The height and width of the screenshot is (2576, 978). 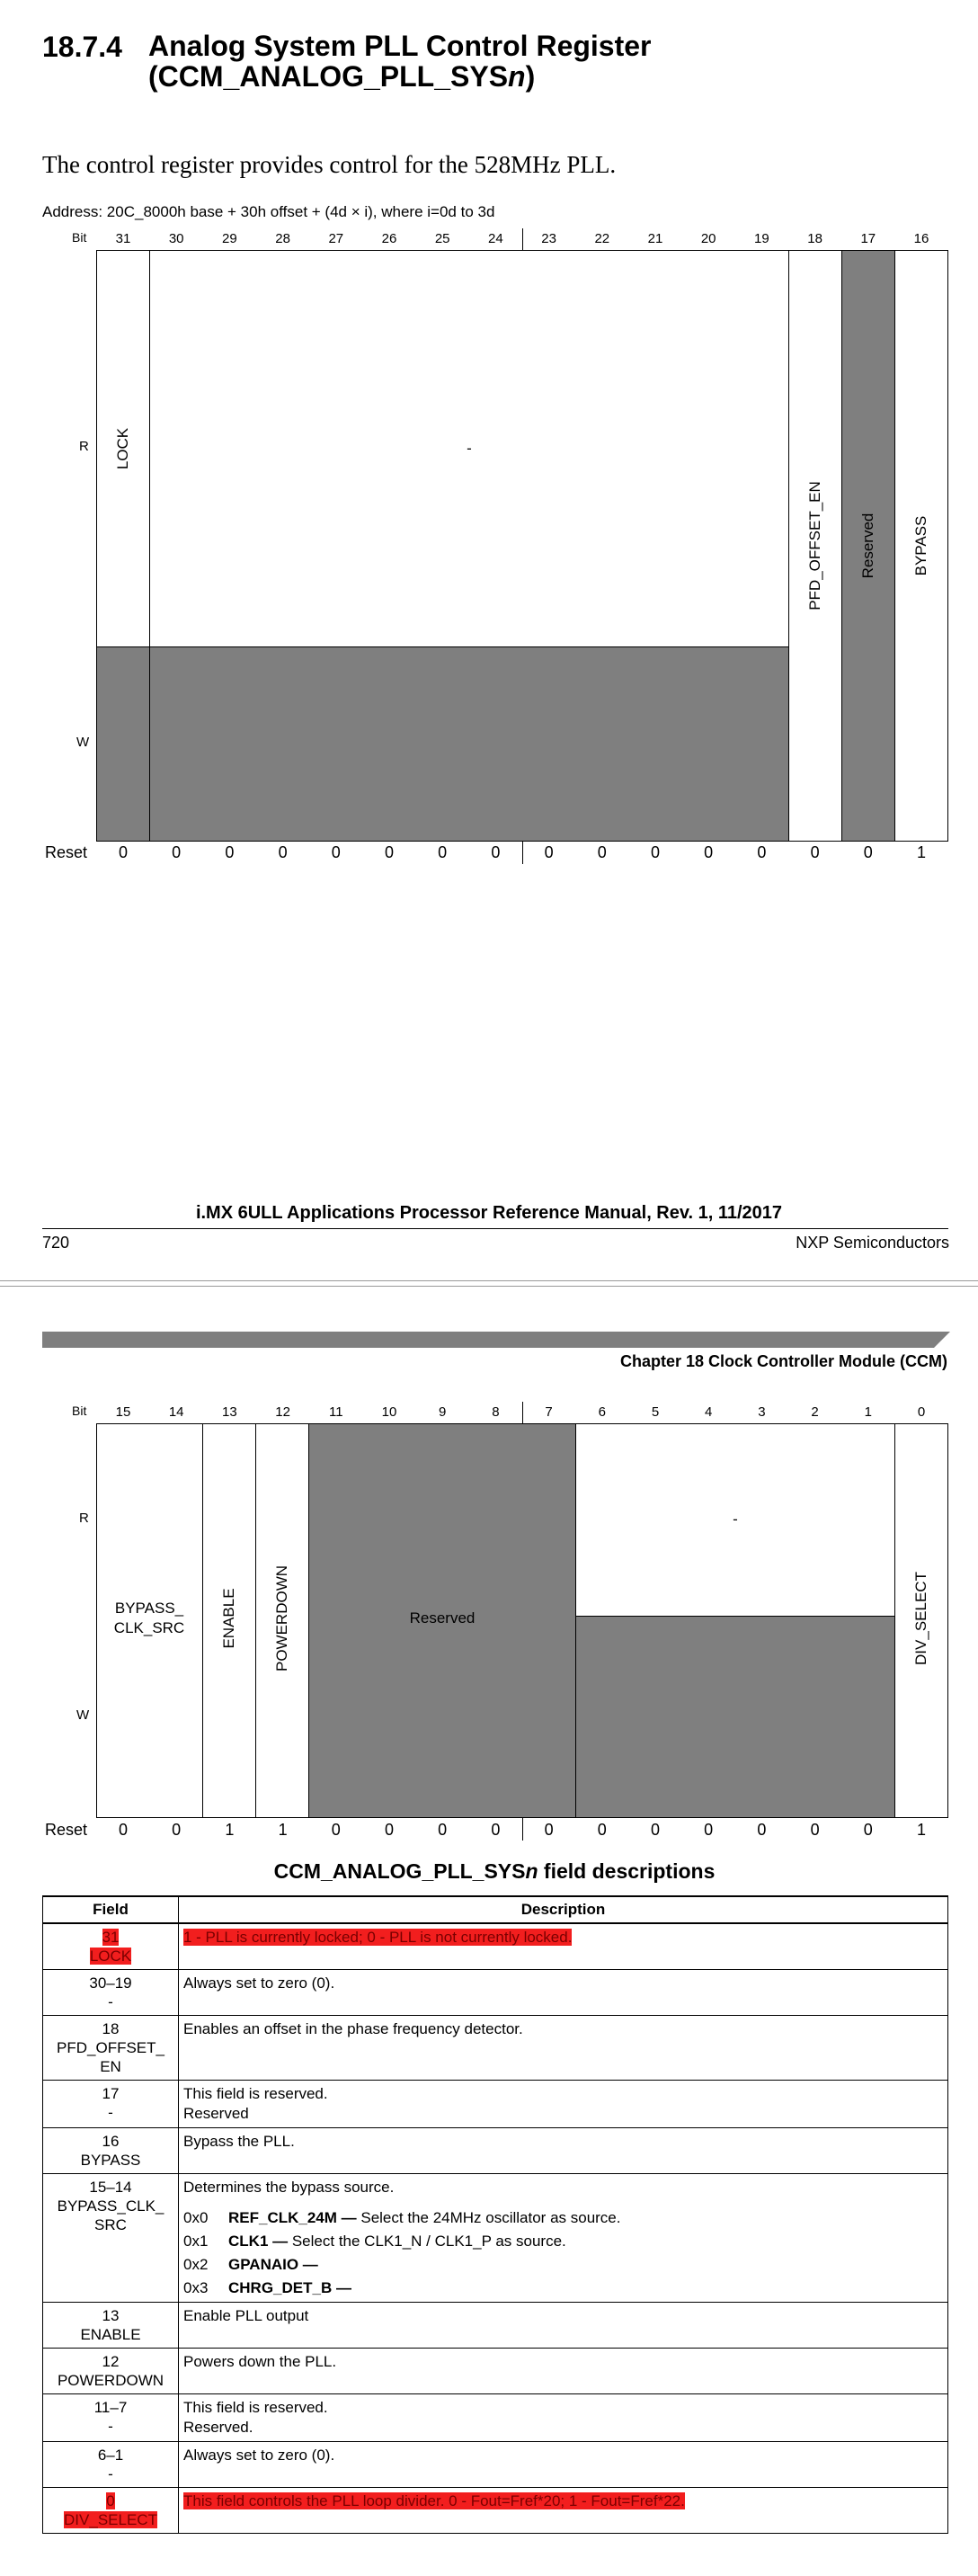 I want to click on field-text: 11–7, so click(x=111, y=2408).